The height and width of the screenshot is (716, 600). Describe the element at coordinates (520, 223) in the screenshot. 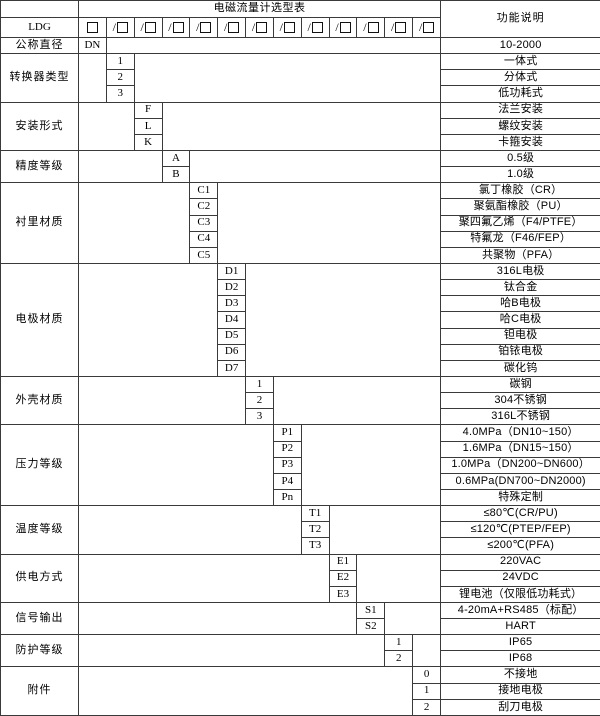

I see `description-cell-4-2: 聚四氟乙烯（F4/PTFE）` at that location.